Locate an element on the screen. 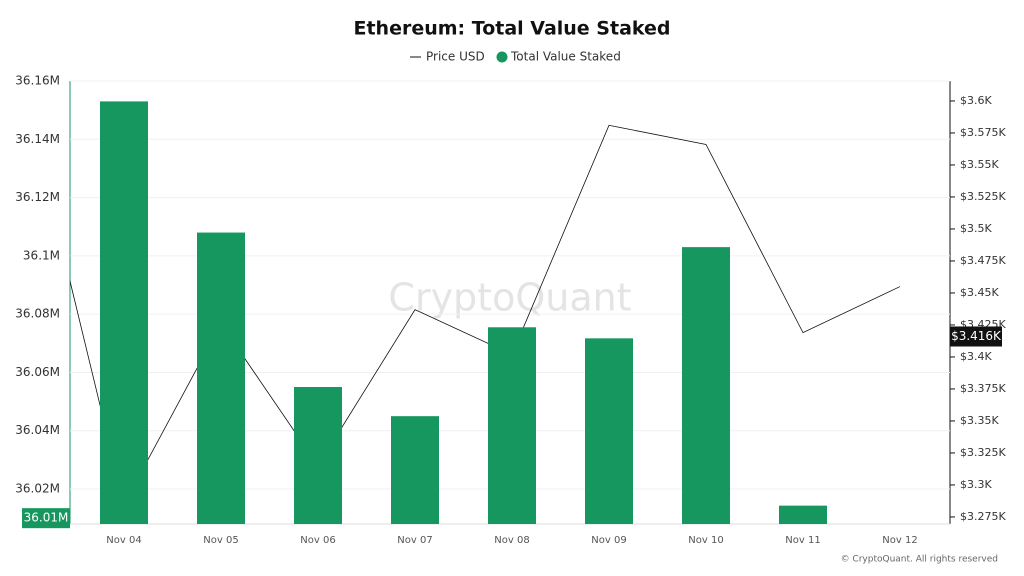  current-y-marker is located at coordinates (46, 518).